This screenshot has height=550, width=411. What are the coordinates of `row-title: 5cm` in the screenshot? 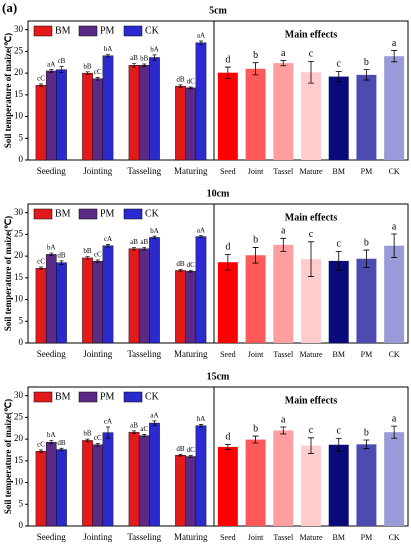 It's located at (218, 10).